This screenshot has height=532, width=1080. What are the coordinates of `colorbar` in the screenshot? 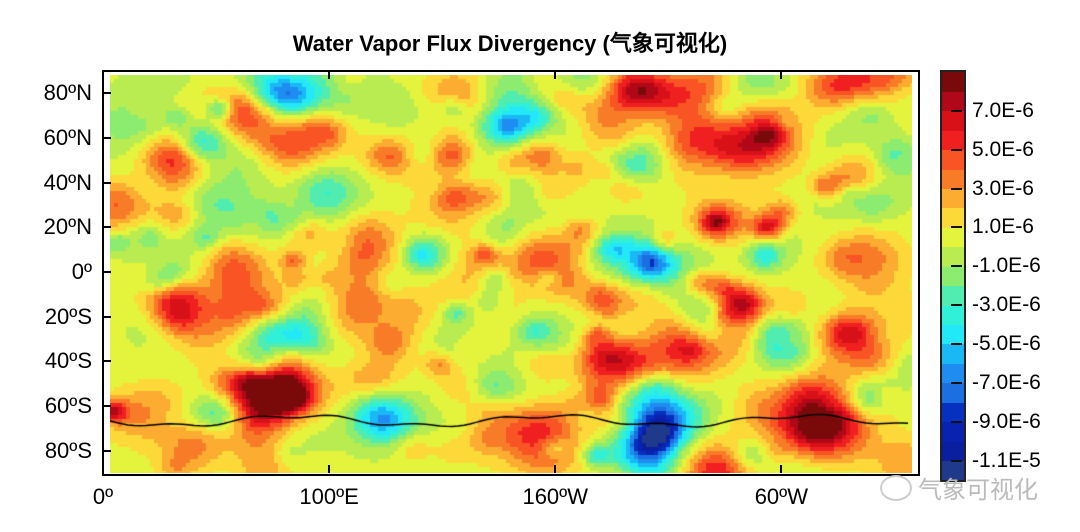 It's located at (953, 276).